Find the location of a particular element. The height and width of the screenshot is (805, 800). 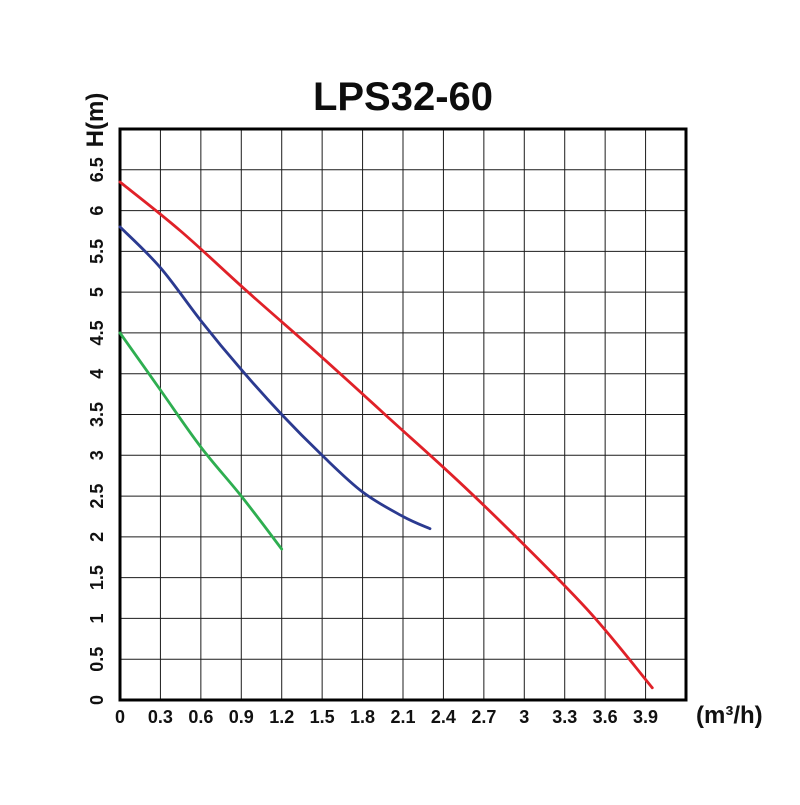

y-tick-label: 3 is located at coordinates (97, 455).